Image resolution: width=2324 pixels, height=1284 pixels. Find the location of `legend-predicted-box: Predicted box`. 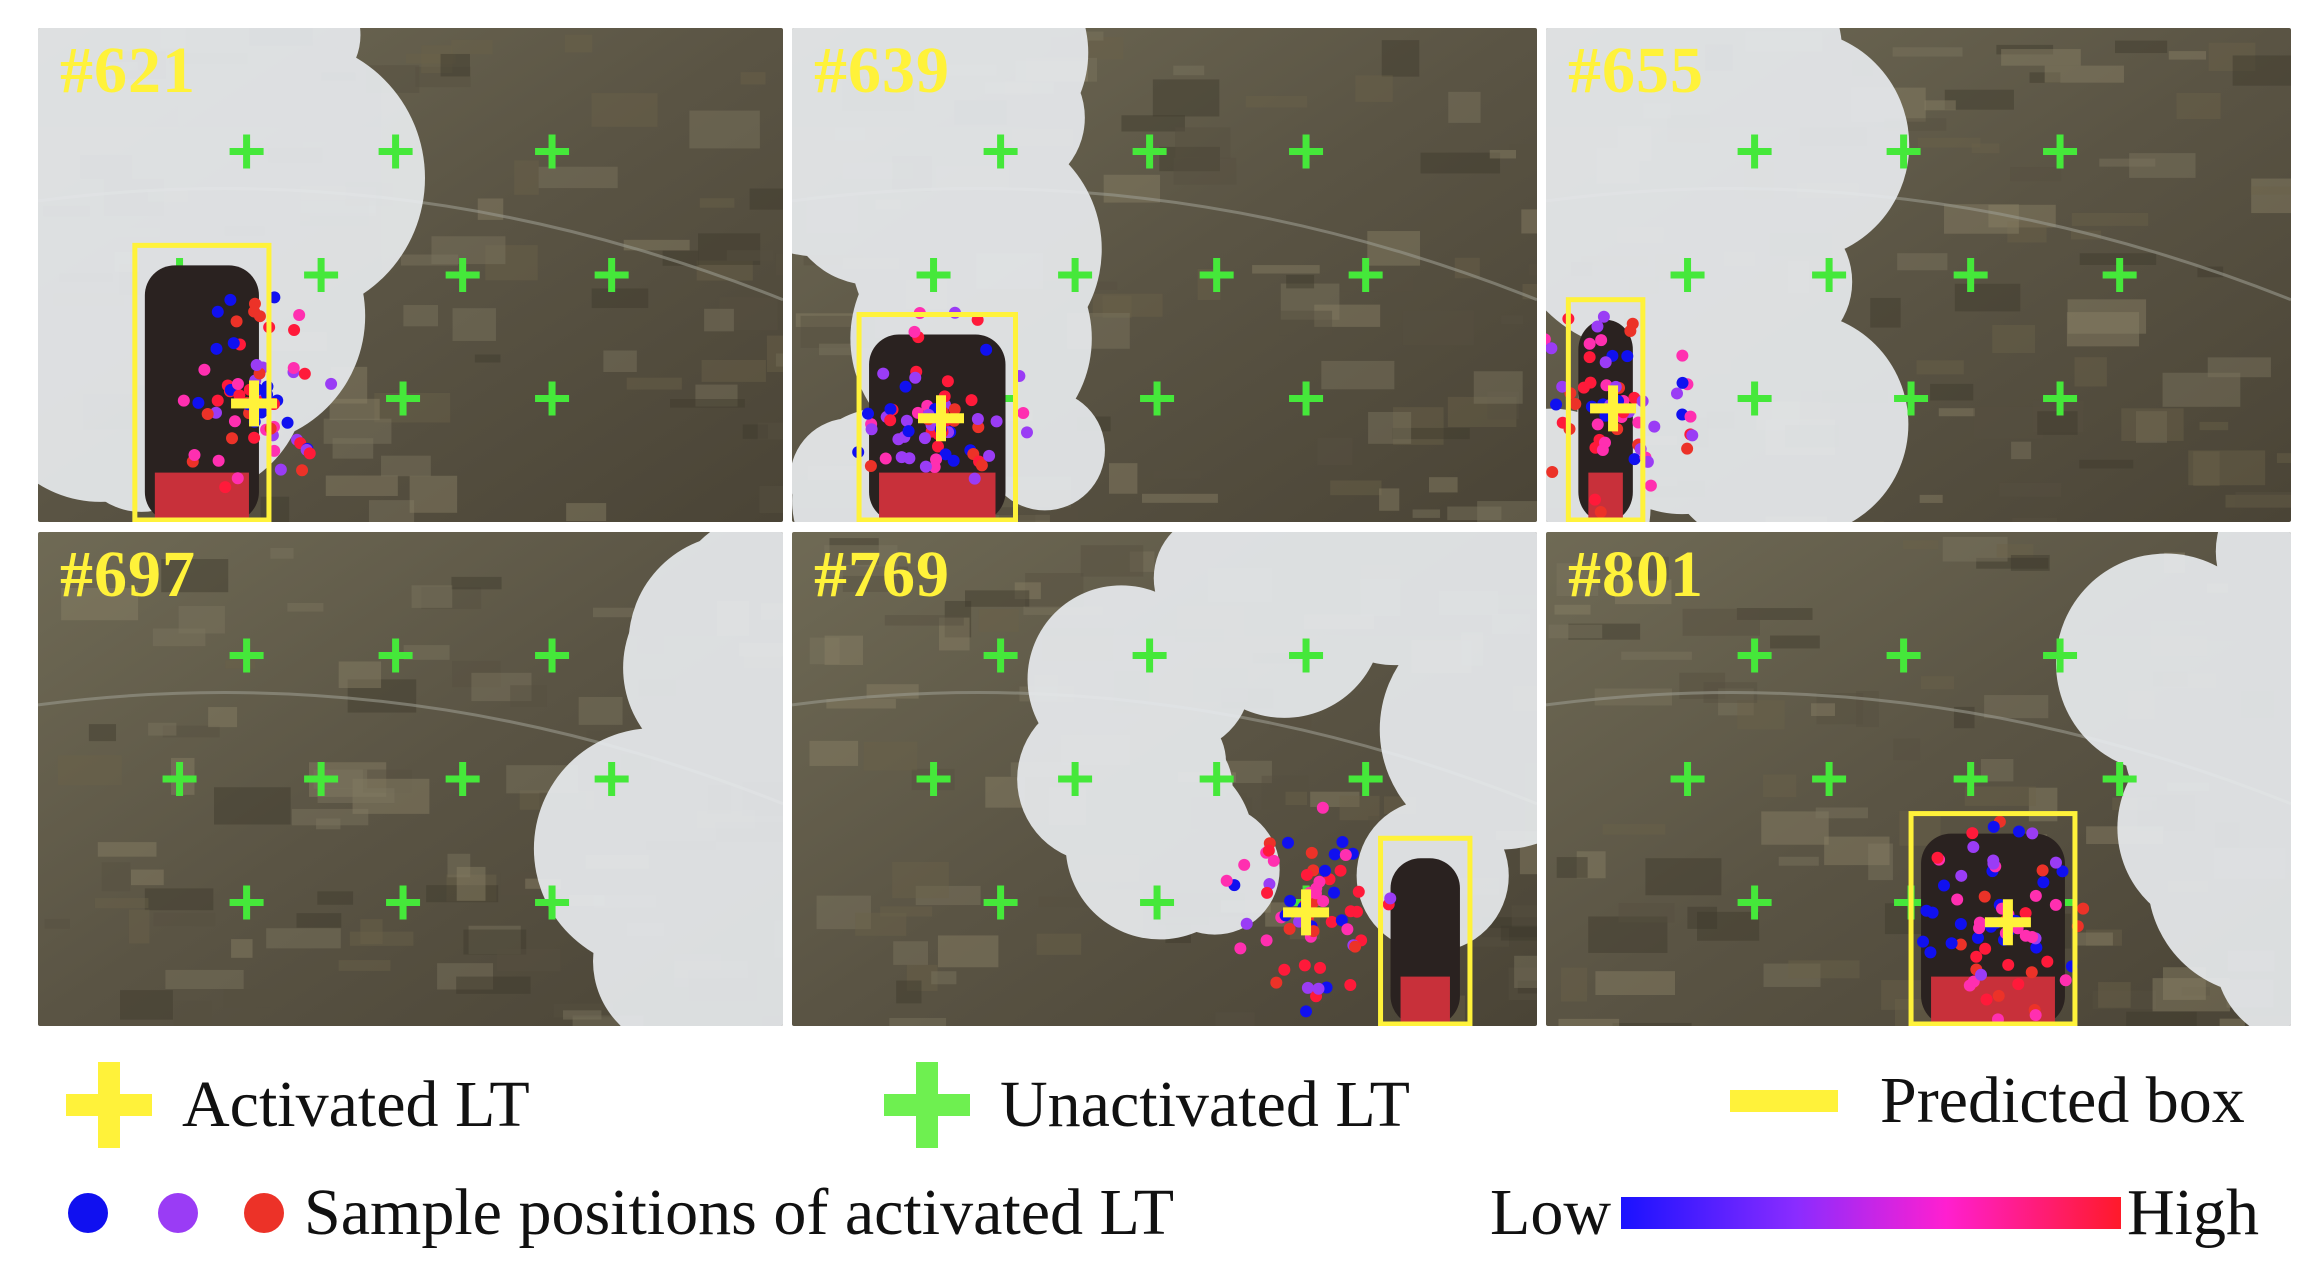

legend-predicted-box: Predicted box is located at coordinates (1987, 1101).